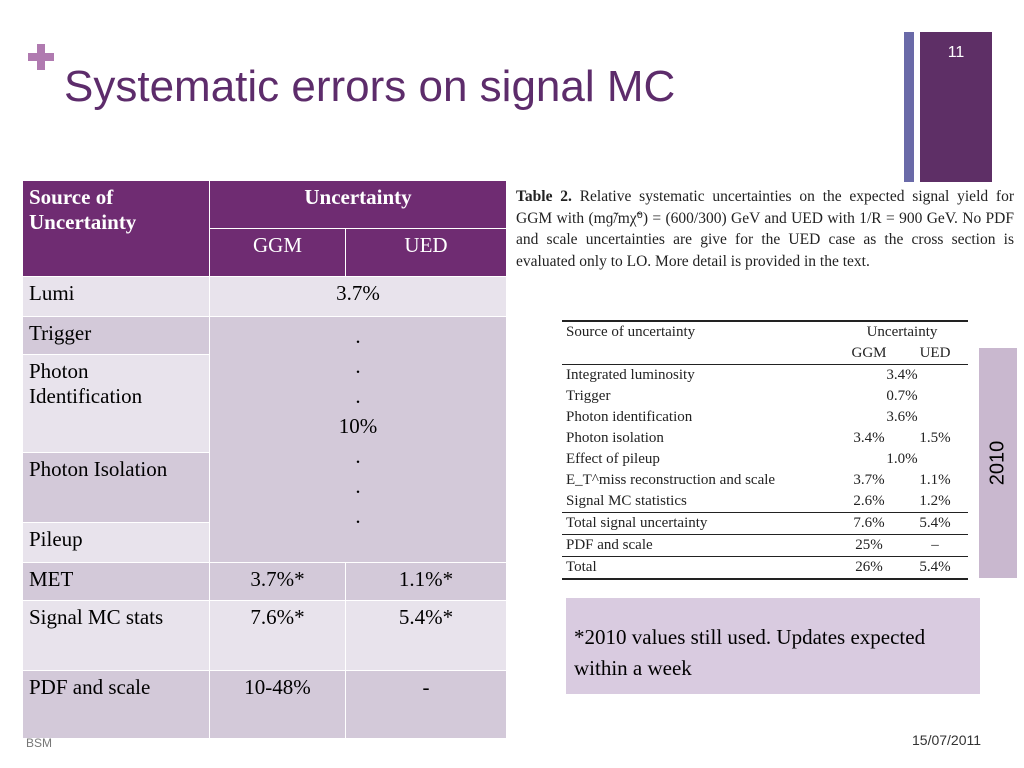 This screenshot has height=768, width=1024. Describe the element at coordinates (935, 438) in the screenshot. I see `paper-row-ued: 1.5%` at that location.